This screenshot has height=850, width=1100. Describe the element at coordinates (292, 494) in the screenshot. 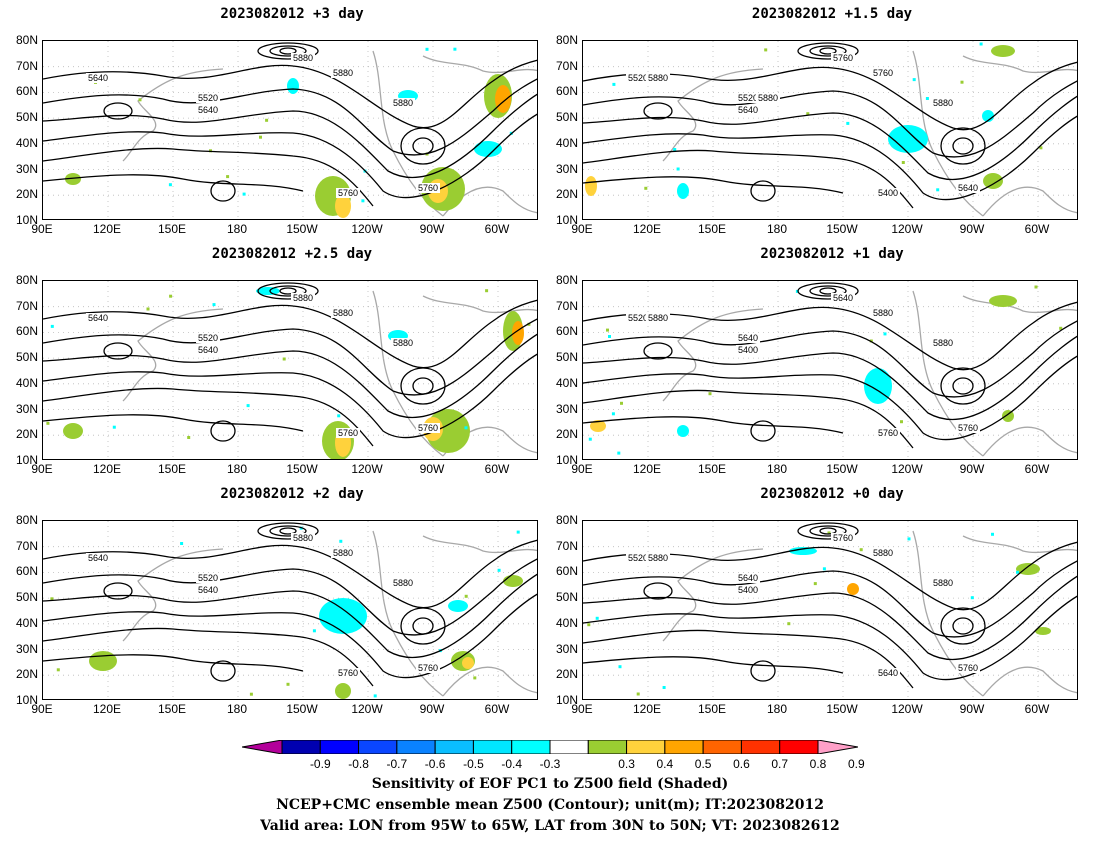

I see `panel-title: 2023082012 +2 day` at that location.